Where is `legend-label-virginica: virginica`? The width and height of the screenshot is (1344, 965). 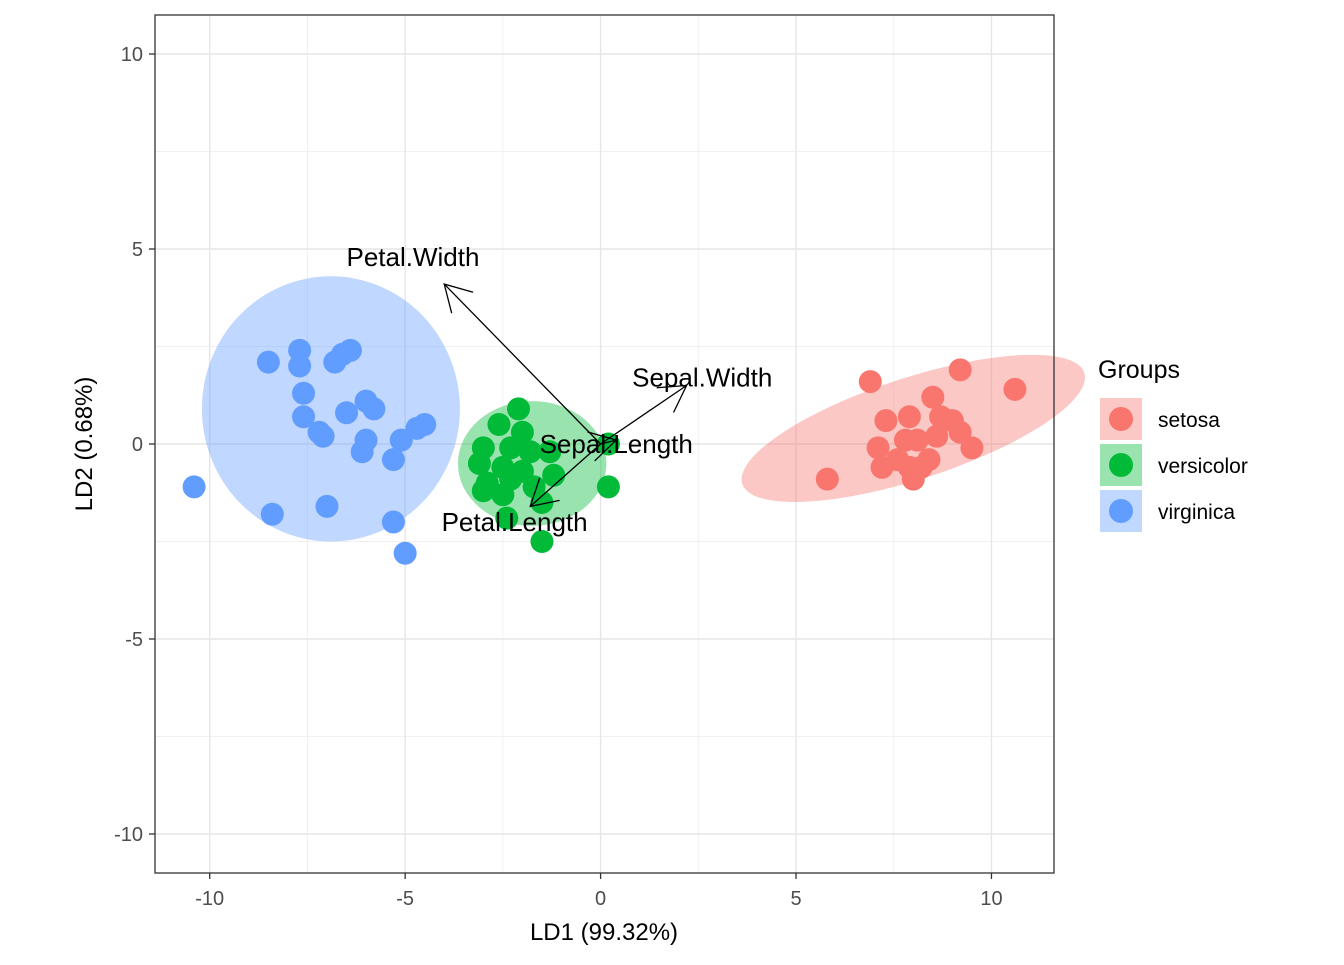 legend-label-virginica: virginica is located at coordinates (1196, 512).